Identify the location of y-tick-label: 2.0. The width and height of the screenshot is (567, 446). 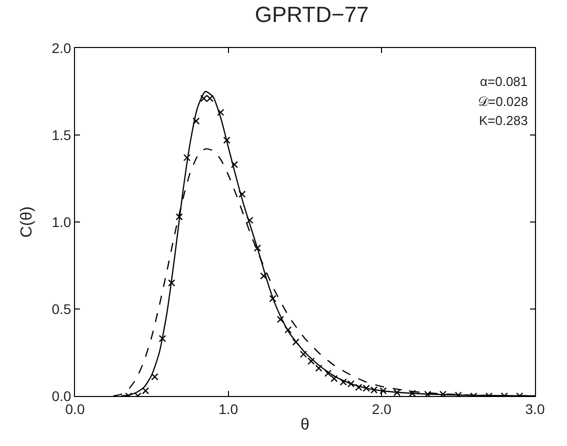
(62, 48).